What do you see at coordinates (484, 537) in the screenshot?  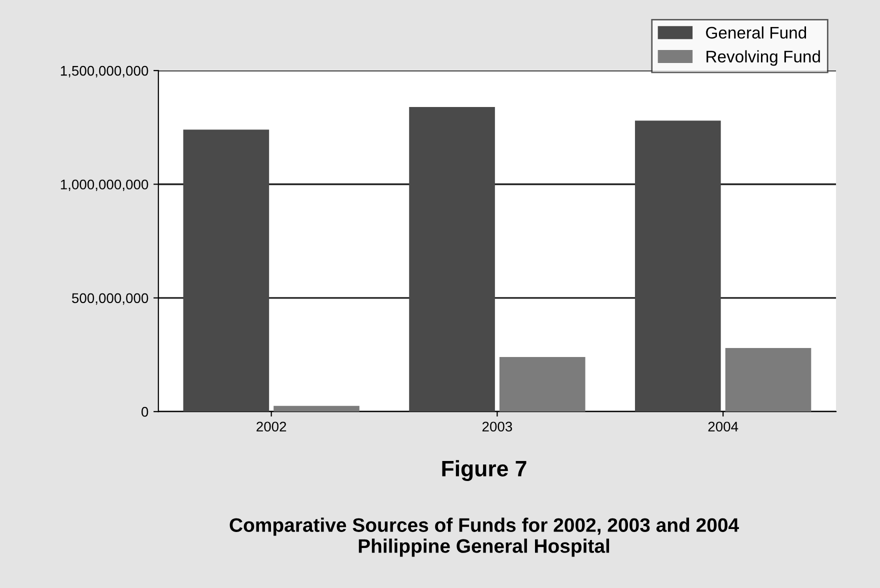 I see `text: Comparative Sources of Funds for 2002, 2003 and 2004 Philippine General Hospital` at bounding box center [484, 537].